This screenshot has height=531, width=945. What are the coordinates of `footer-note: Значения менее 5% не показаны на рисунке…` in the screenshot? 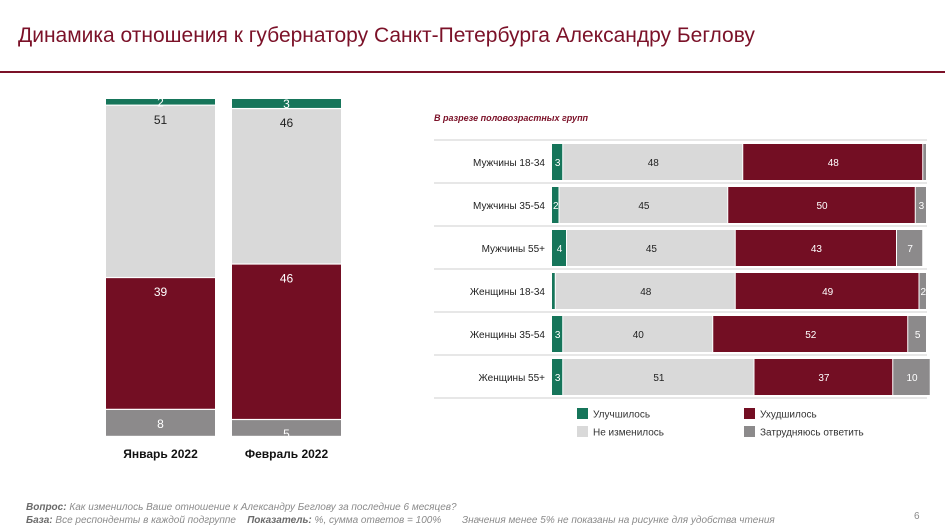 It's located at (618, 520).